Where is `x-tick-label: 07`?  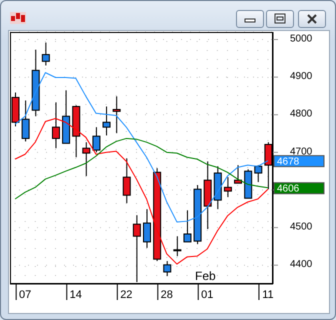 x-tick-label: 07 is located at coordinates (25, 295).